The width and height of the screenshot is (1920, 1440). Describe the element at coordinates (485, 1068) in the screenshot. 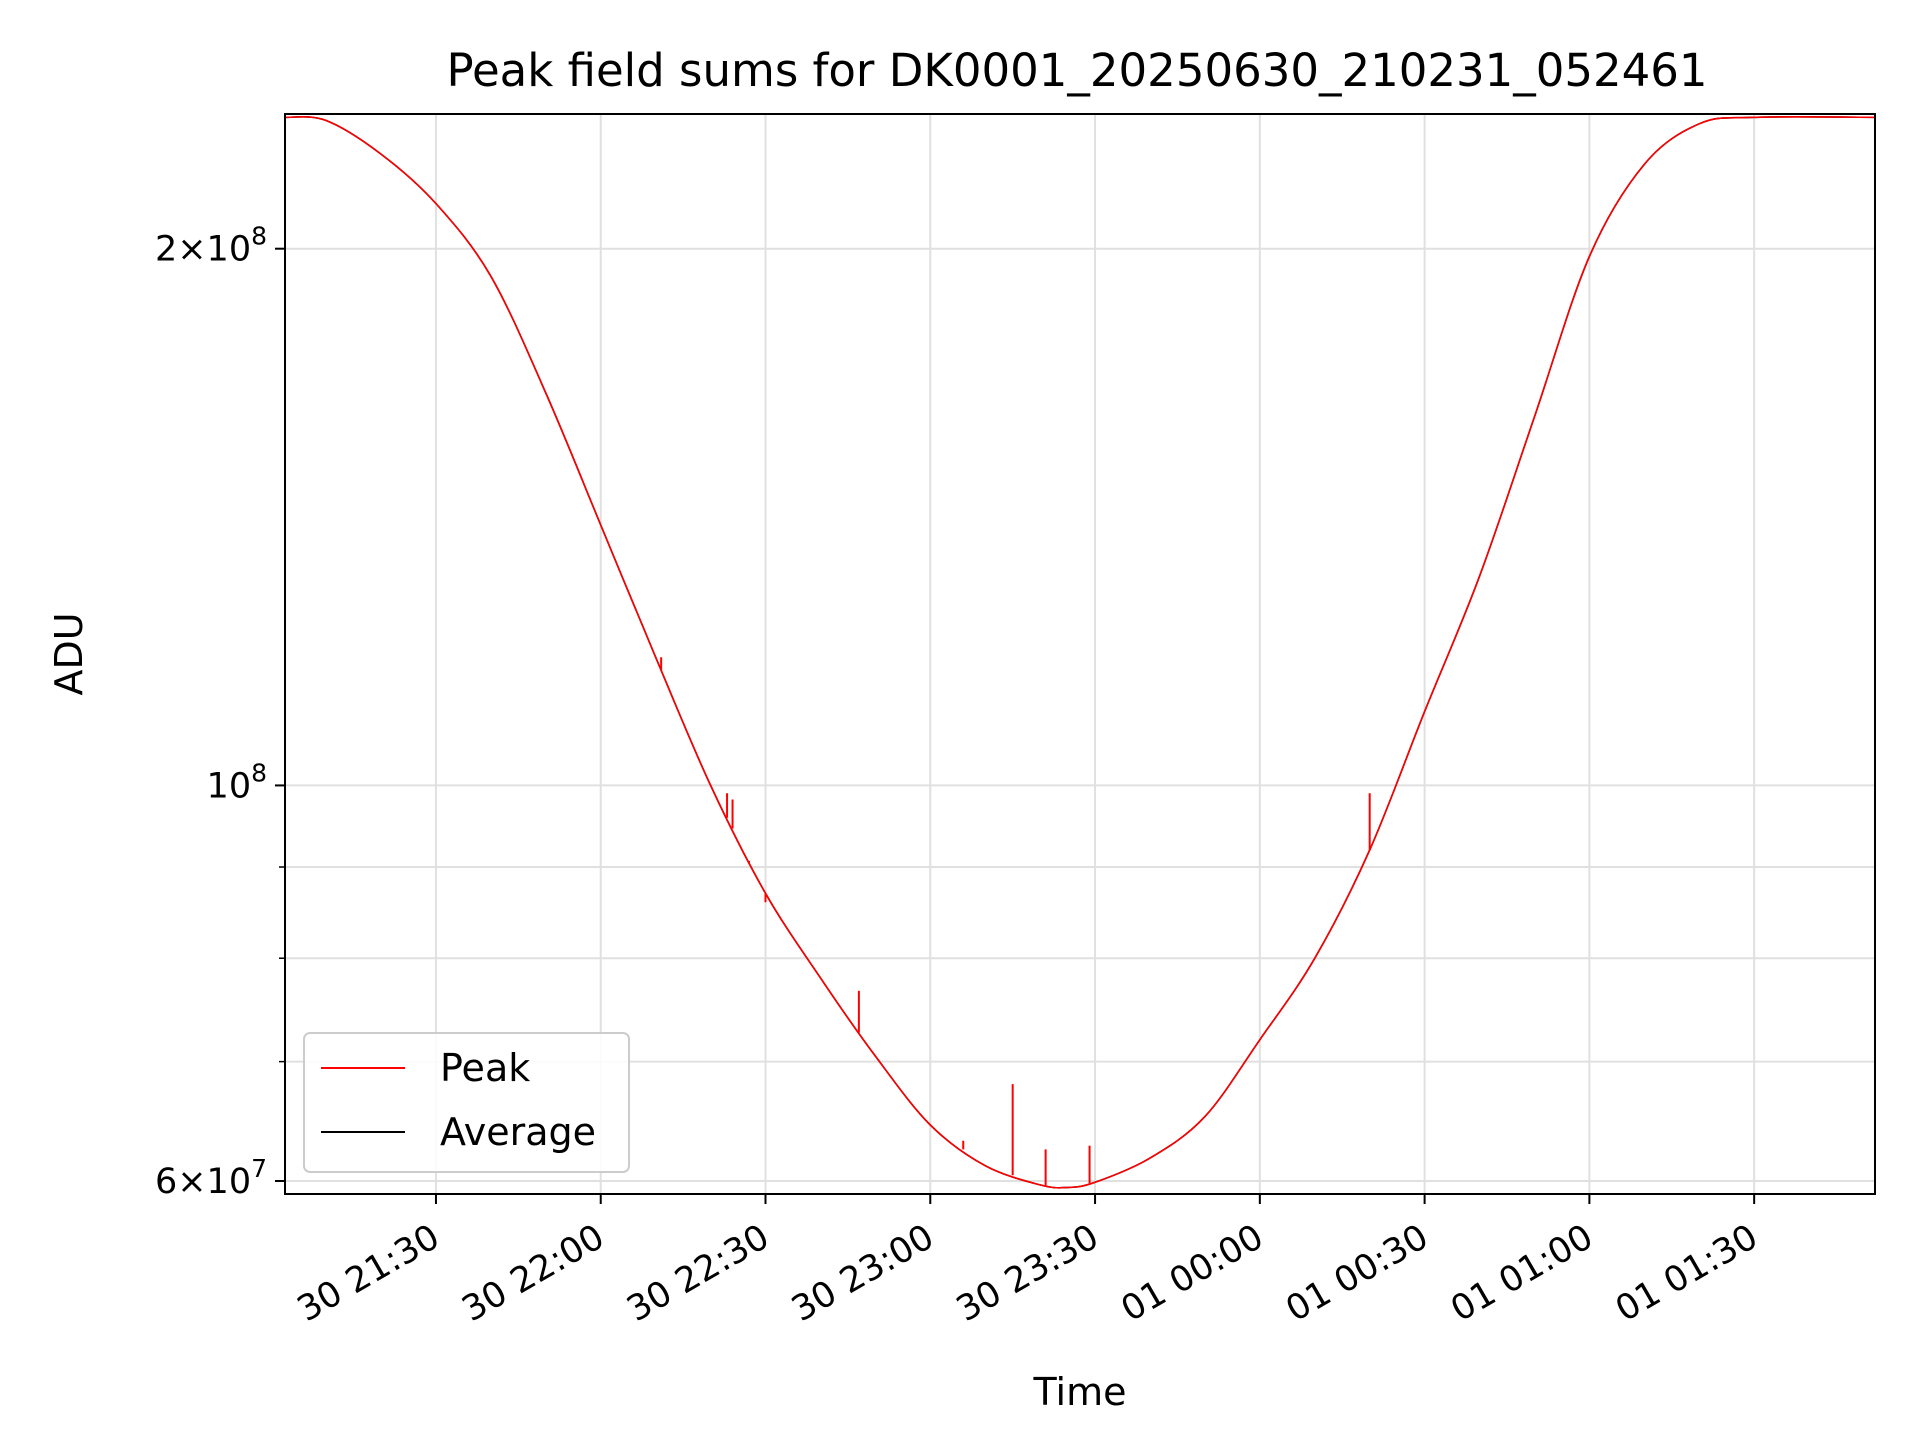

I see `legend-label-peak: Peak` at that location.